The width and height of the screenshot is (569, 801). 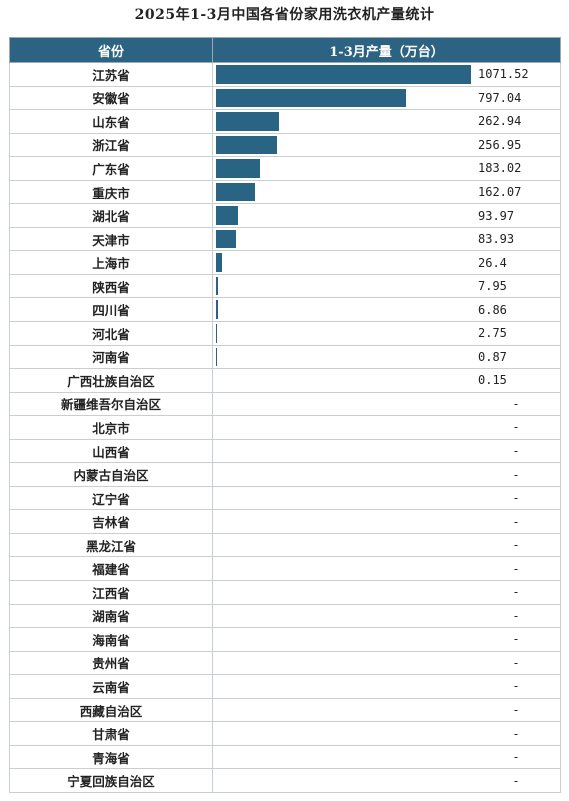 What do you see at coordinates (386, 333) in the screenshot?
I see `value-cell: 2.75` at bounding box center [386, 333].